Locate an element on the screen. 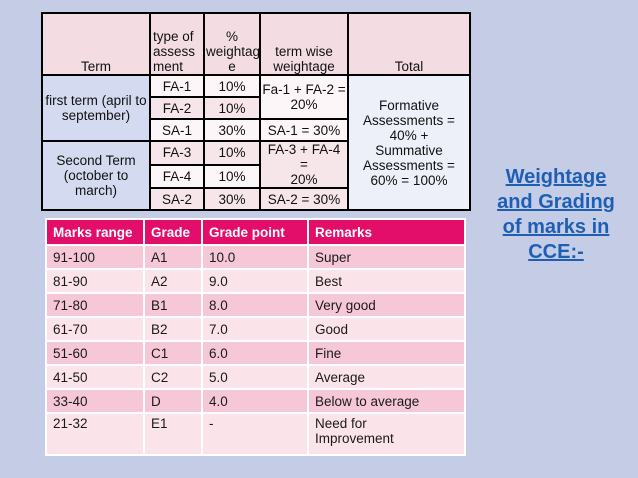 The height and width of the screenshot is (478, 638). grade-point-cell: 7.0 is located at coordinates (255, 329).